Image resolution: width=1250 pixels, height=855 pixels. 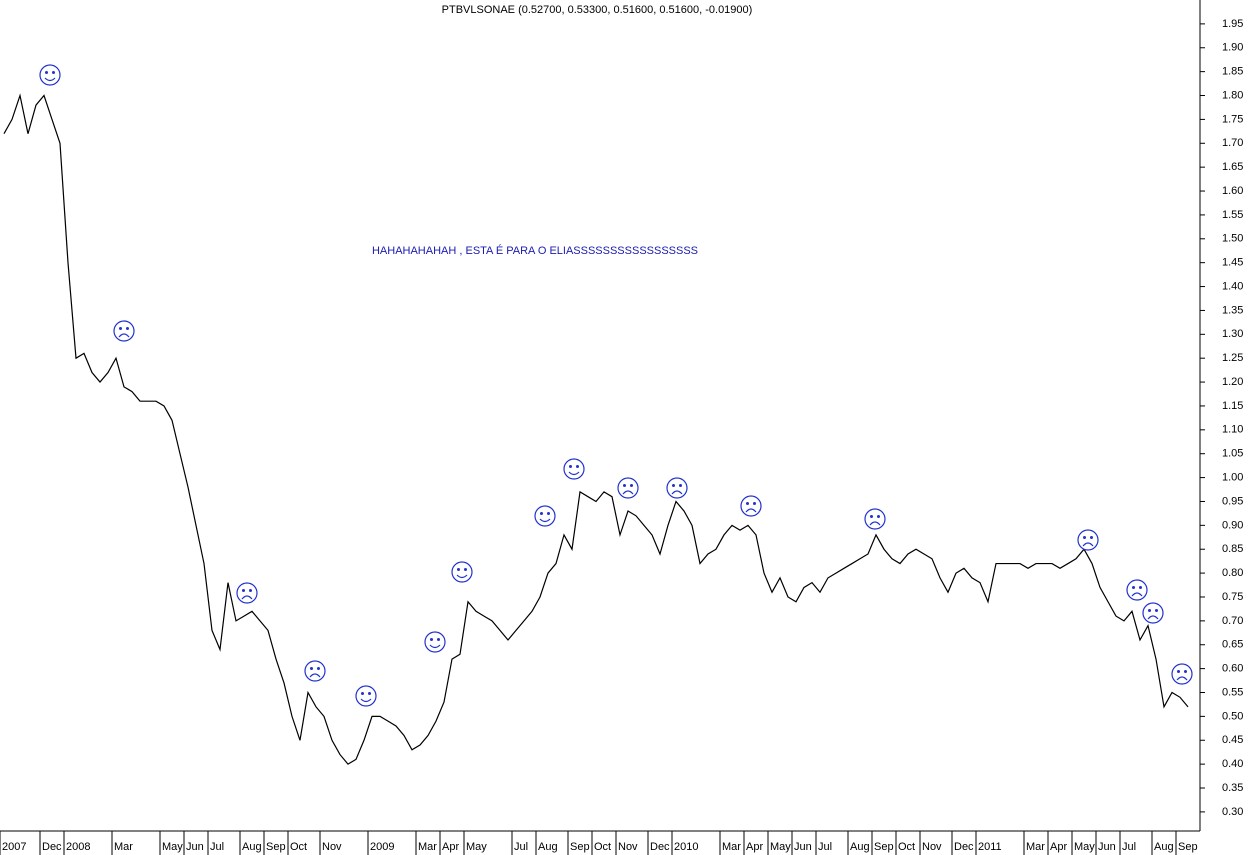 I want to click on y-tick-label: 0.95, so click(x=1232, y=501).